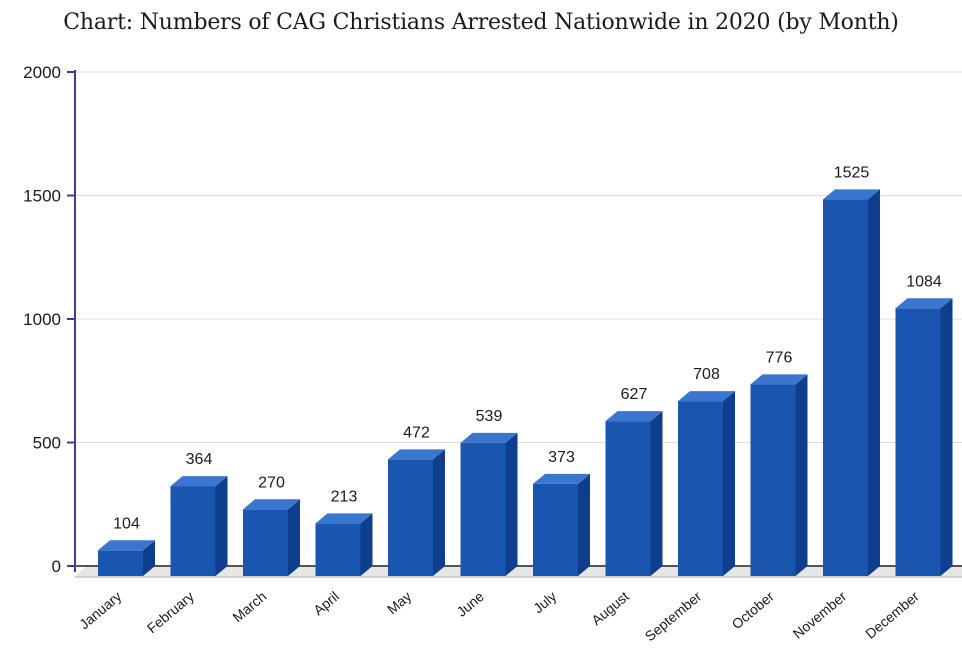  Describe the element at coordinates (100, 610) in the screenshot. I see `x-tick-label: January` at that location.